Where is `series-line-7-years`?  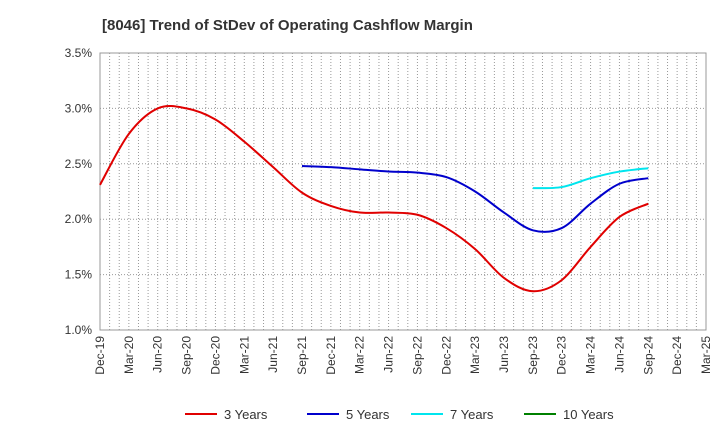 series-line-7-years is located at coordinates (590, 178).